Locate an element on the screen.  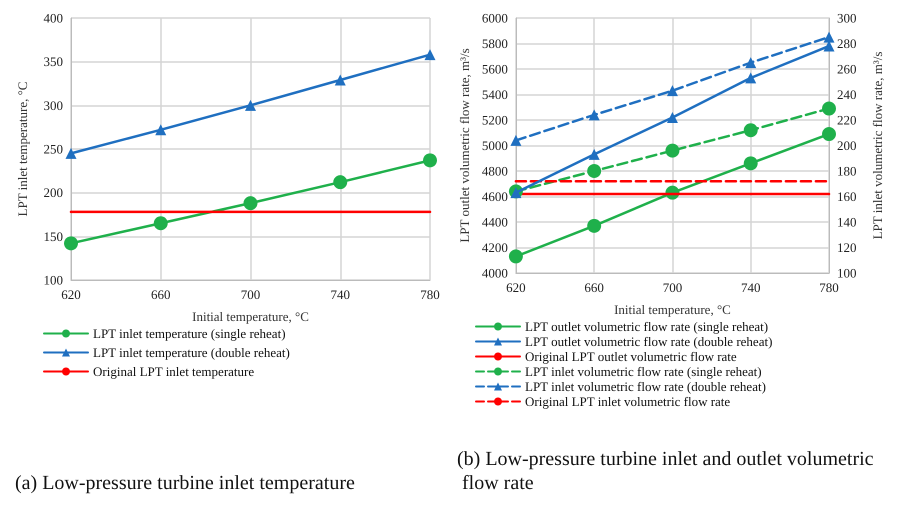
legend-label: LPT inlet volumetric flow rate (single reheat) is located at coordinates (643, 371).